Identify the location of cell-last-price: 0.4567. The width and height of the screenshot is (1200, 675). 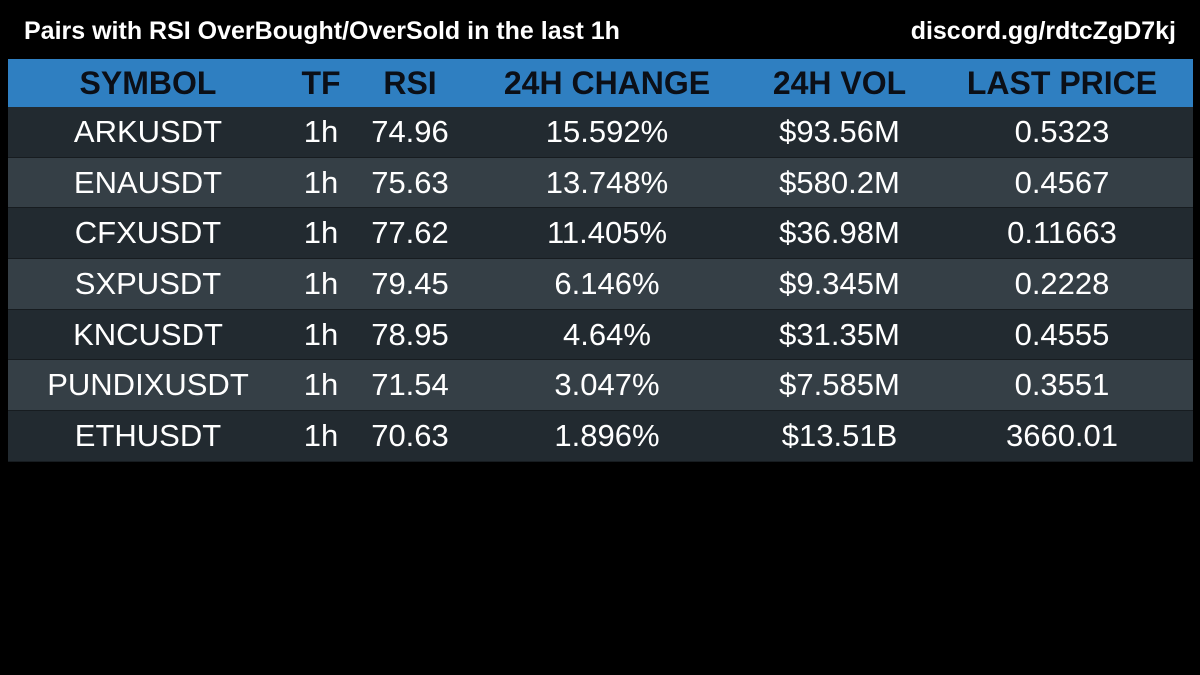
(1062, 183).